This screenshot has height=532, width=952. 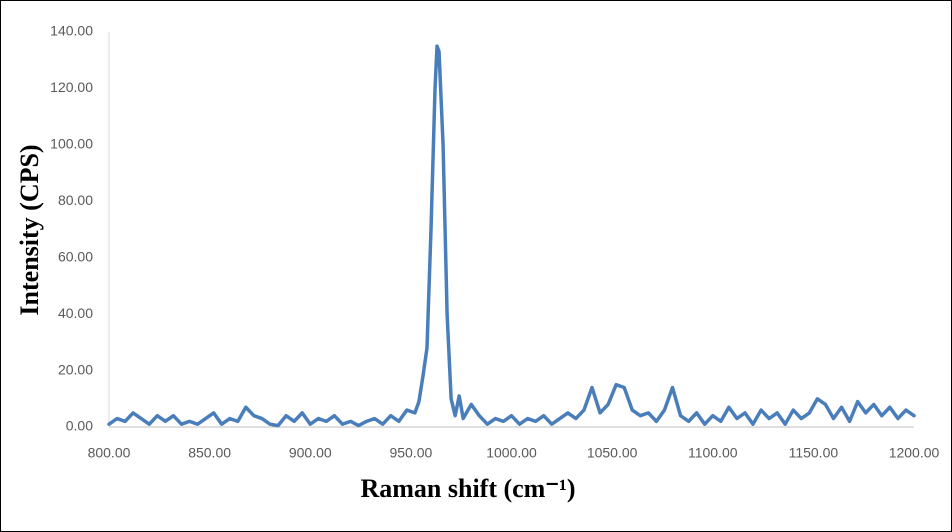 What do you see at coordinates (467, 488) in the screenshot?
I see `x-axis-title: Raman shift (cm⁻¹)` at bounding box center [467, 488].